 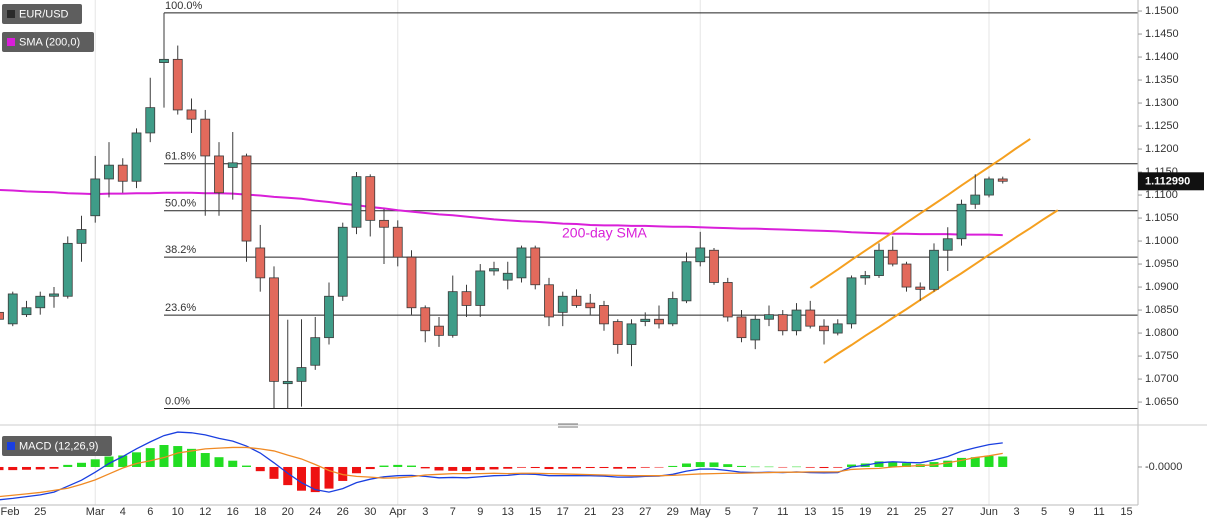 I want to click on x-tick-label: 30, so click(x=370, y=512).